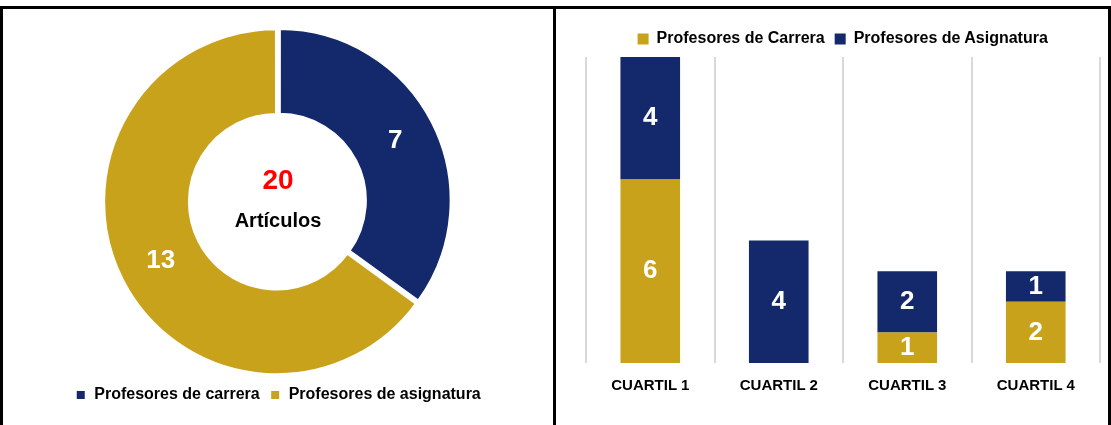 The width and height of the screenshot is (1111, 425). I want to click on data-label: 7, so click(395, 139).